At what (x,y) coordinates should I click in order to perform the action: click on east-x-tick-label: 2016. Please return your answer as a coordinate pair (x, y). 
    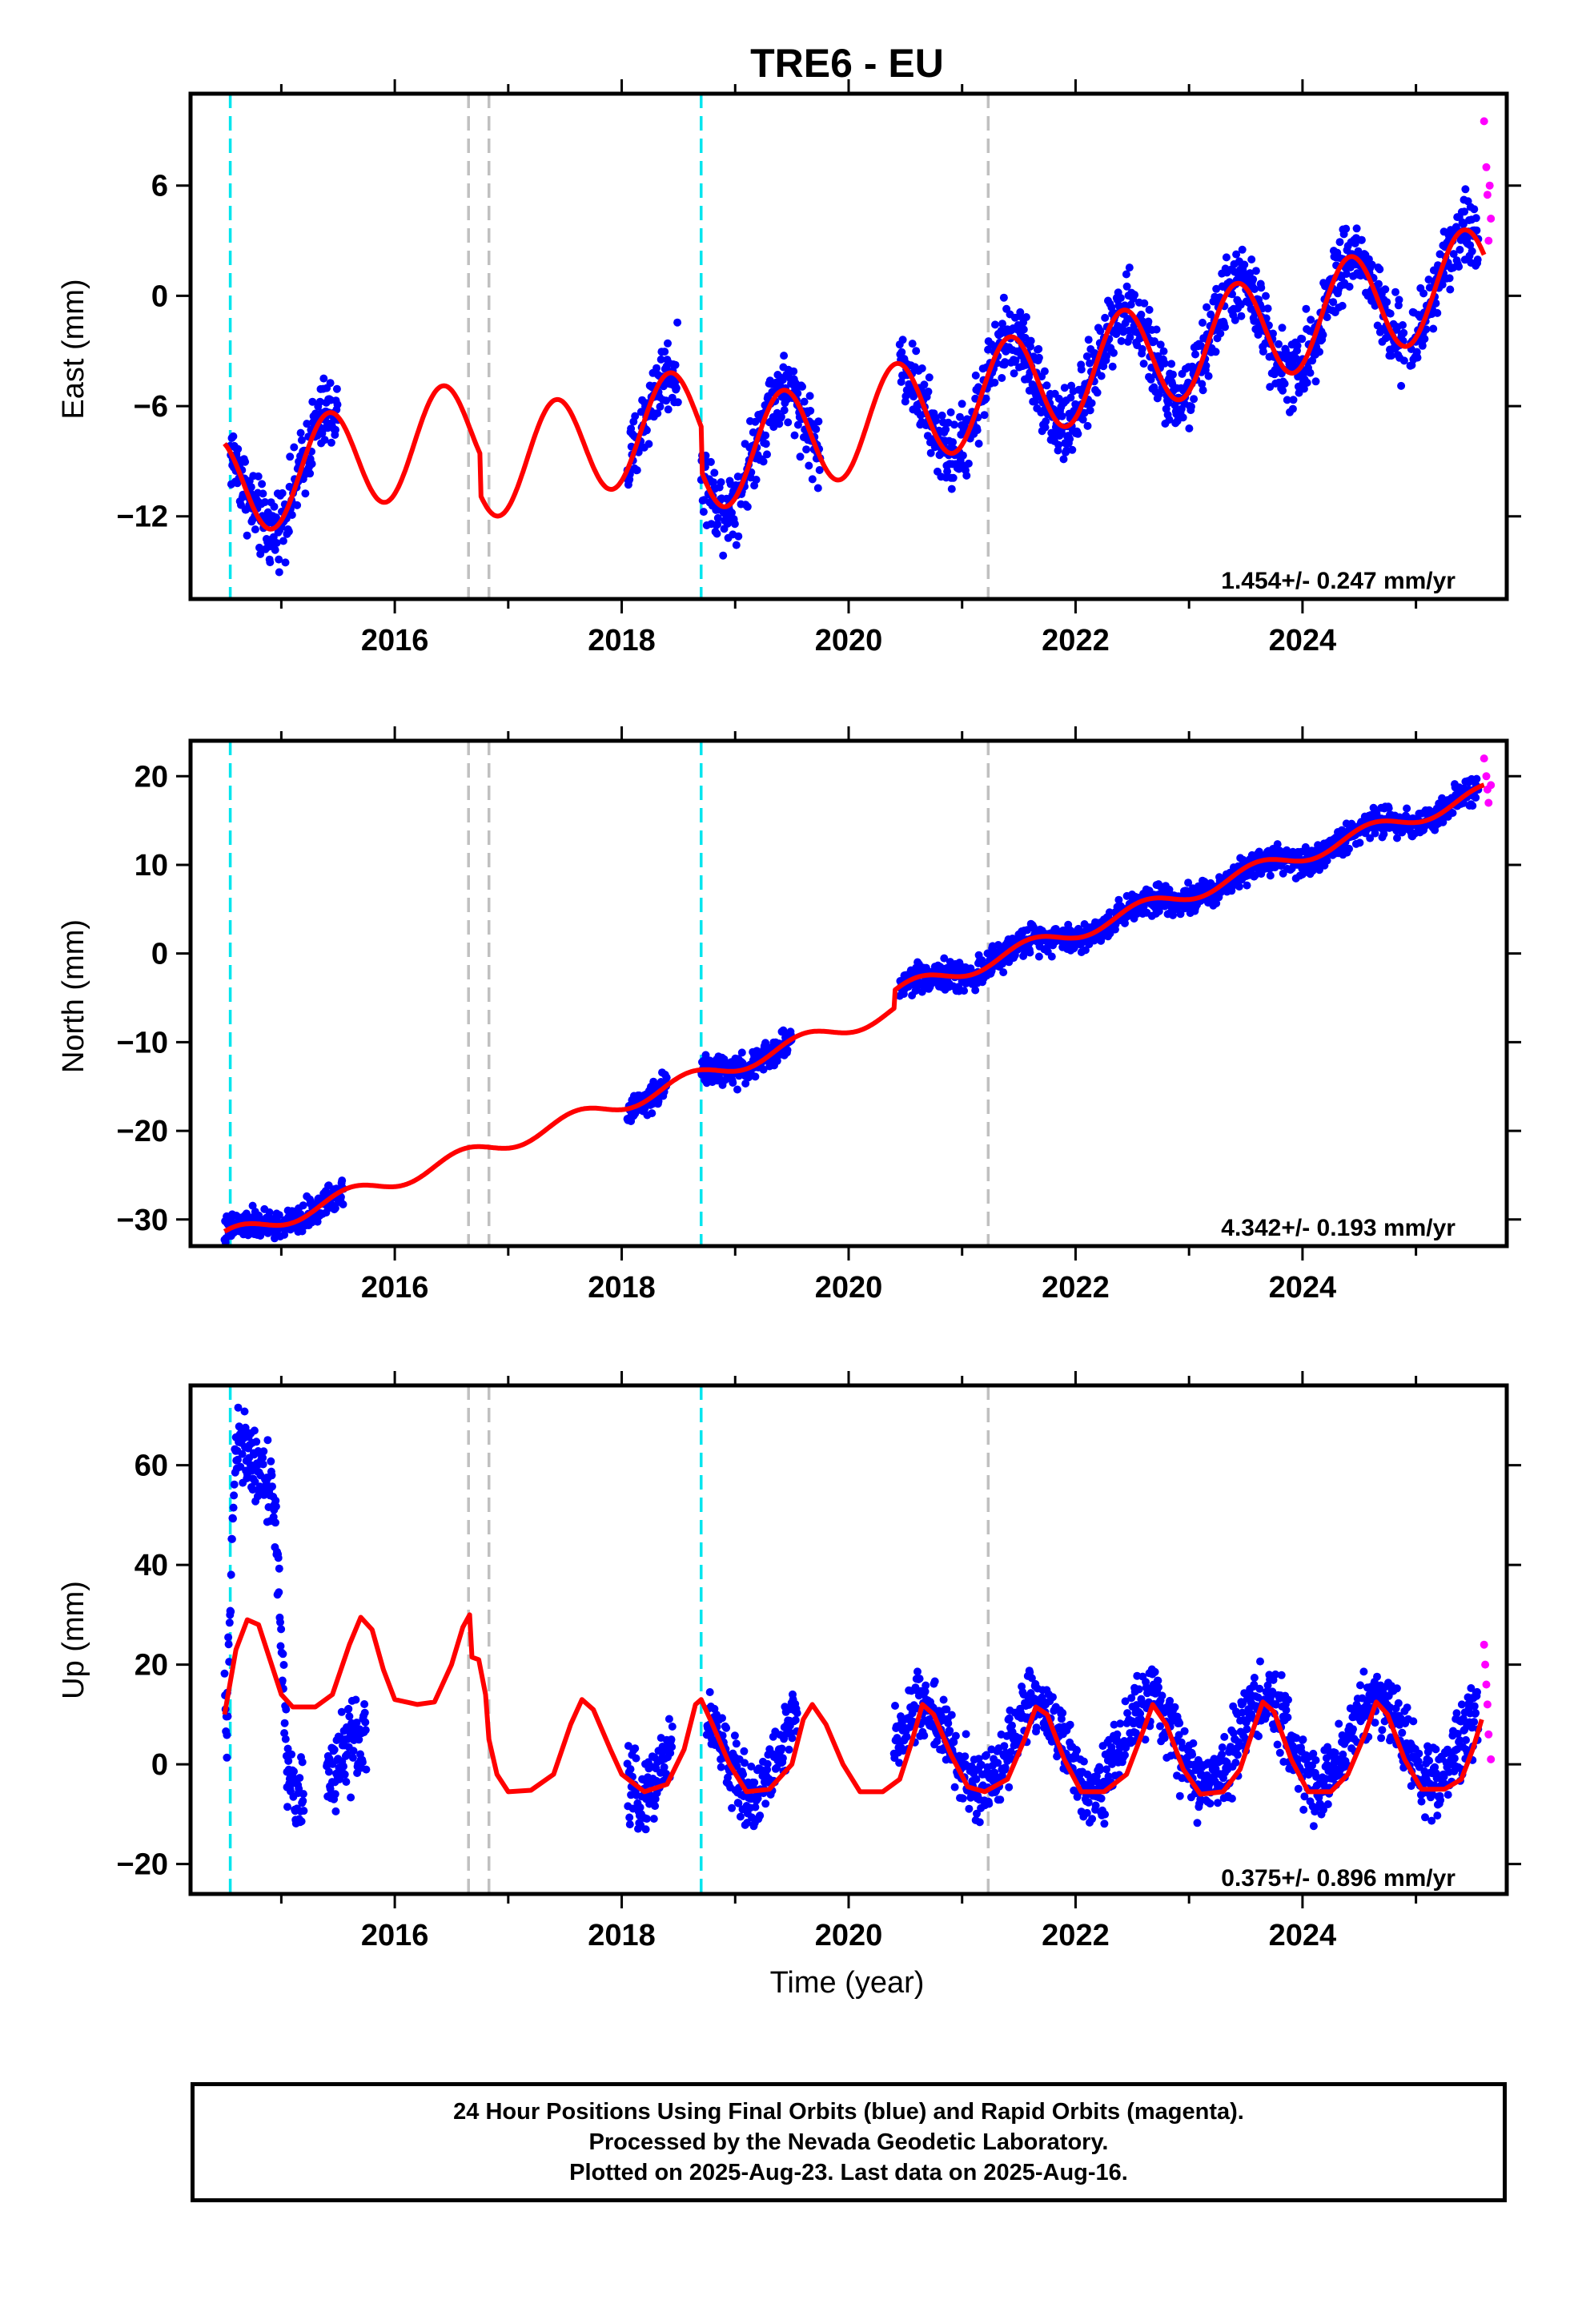
    Looking at the image, I should click on (395, 640).